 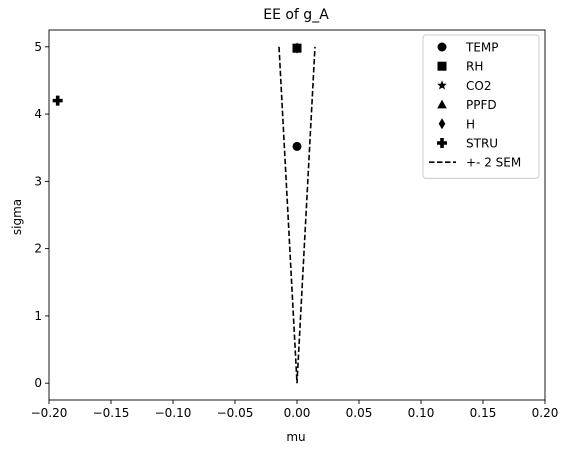 What do you see at coordinates (38, 47) in the screenshot?
I see `y-tick-label: 5` at bounding box center [38, 47].